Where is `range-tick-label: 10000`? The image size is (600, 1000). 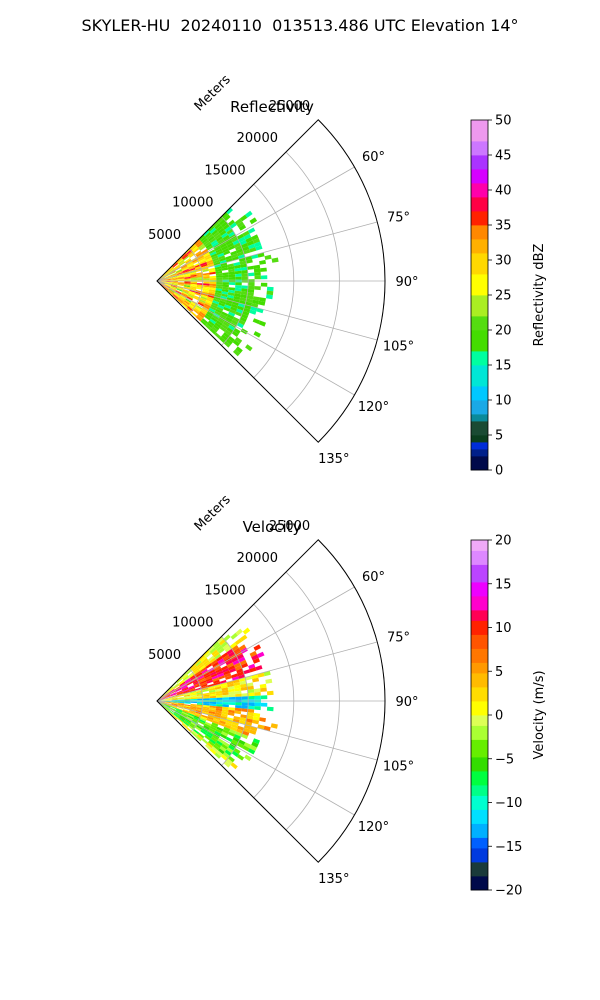
range-tick-label: 10000 is located at coordinates (192, 203).